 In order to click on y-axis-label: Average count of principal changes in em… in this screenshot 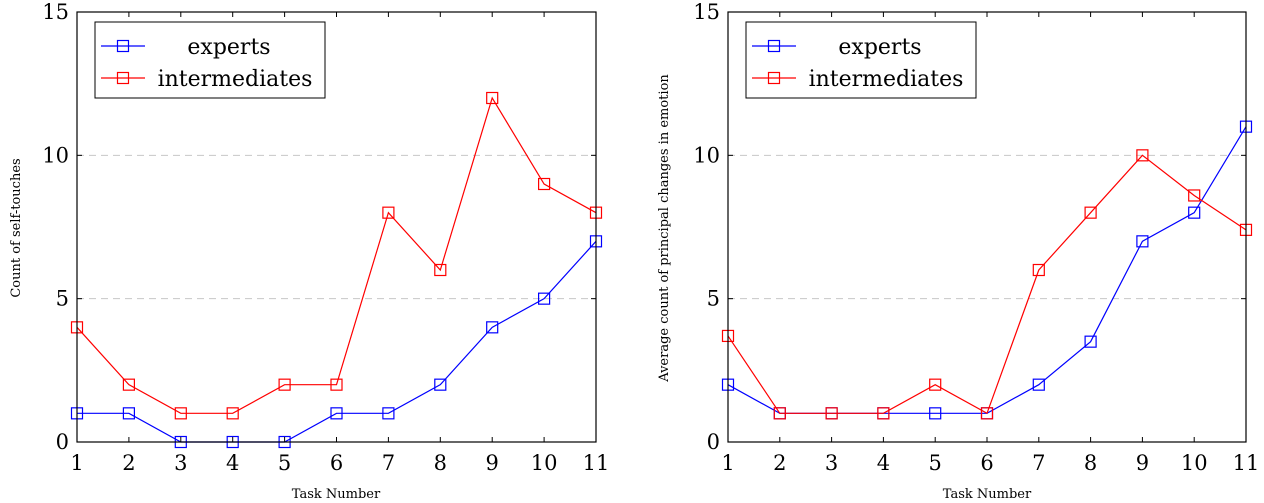, I will do `click(664, 228)`.